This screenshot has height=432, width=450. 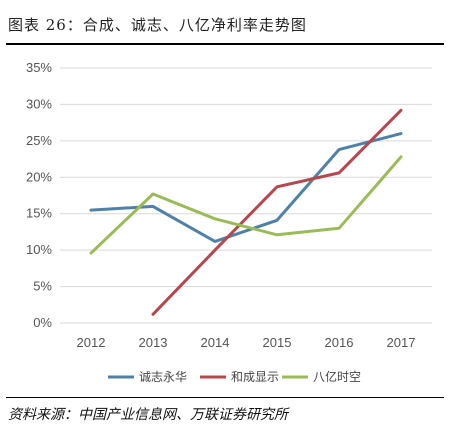 I want to click on x-tick-label: 2015, so click(x=277, y=342).